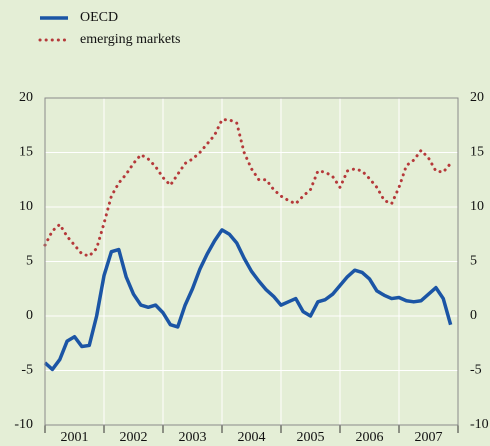 The image size is (490, 446). What do you see at coordinates (109, 28) in the screenshot?
I see `legend: OECD emerging markets` at bounding box center [109, 28].